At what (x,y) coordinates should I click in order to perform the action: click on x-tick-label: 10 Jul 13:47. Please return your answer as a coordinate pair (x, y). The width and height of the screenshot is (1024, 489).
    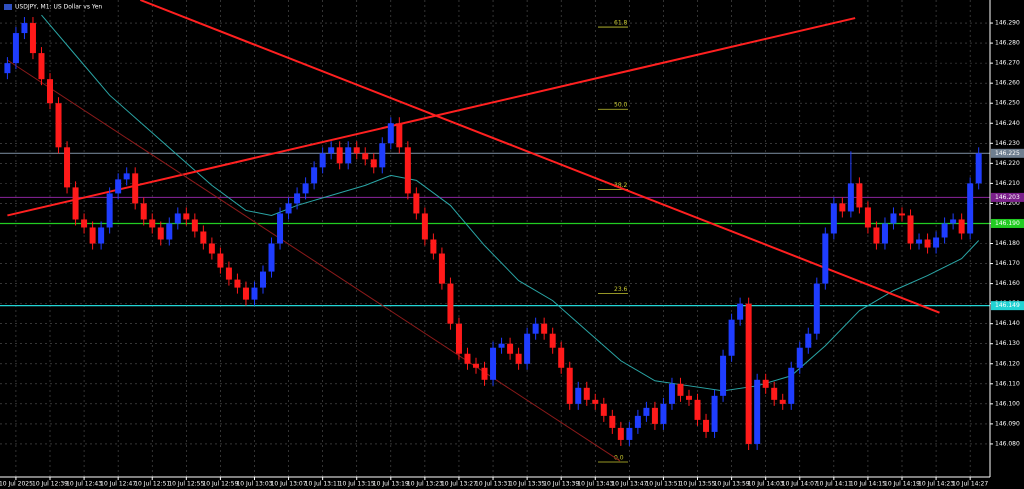
    Looking at the image, I should click on (629, 484).